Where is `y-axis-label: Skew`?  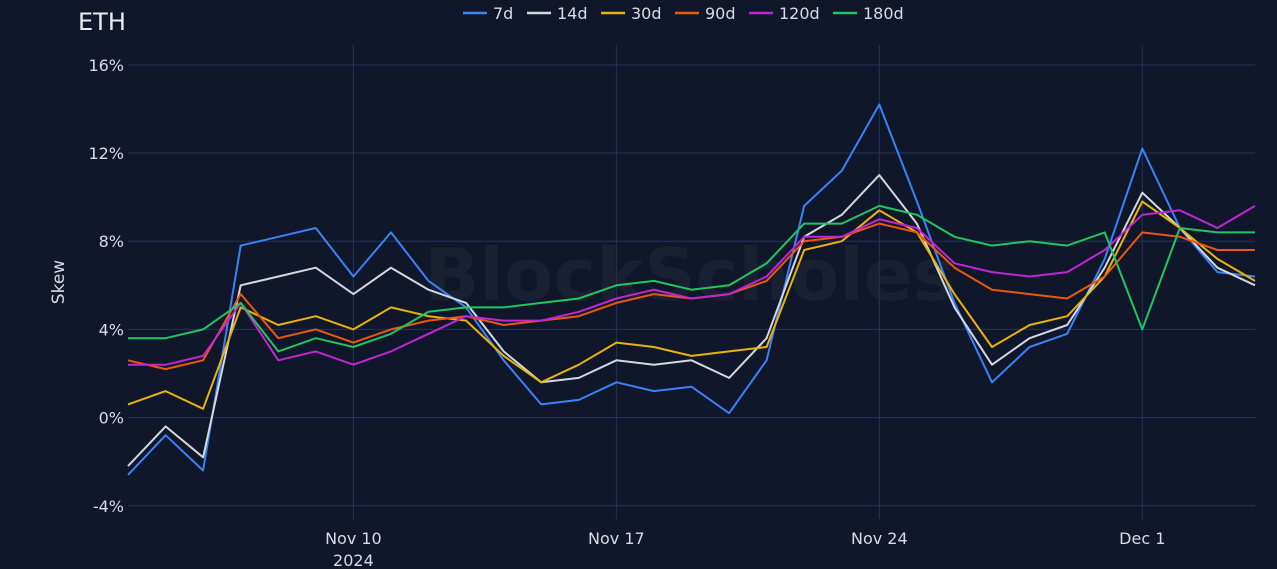
y-axis-label: Skew is located at coordinates (59, 282).